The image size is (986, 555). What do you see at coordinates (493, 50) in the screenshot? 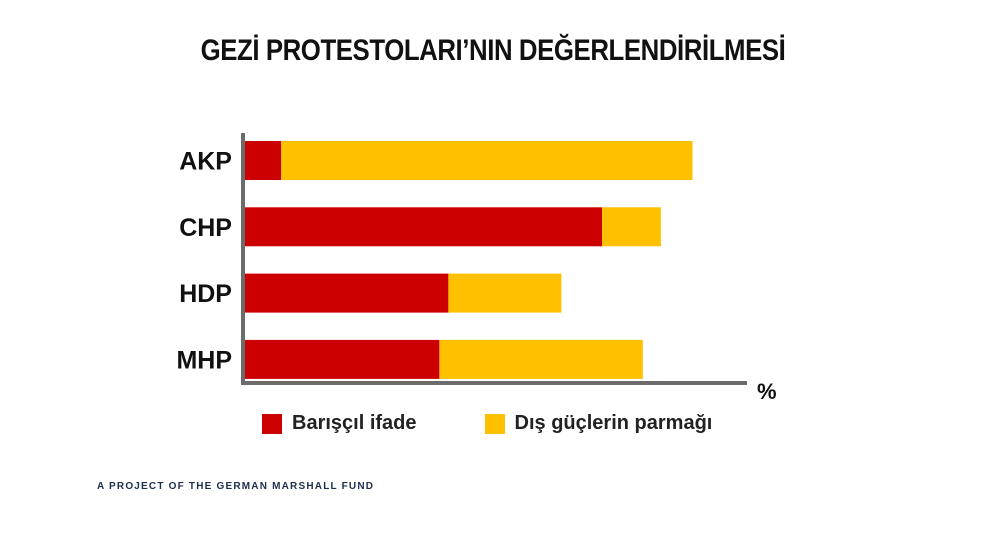
I see `chart-title: GEZİ PROTESTOLARI’NIN DEĞERLENDİRİLMESİ` at bounding box center [493, 50].